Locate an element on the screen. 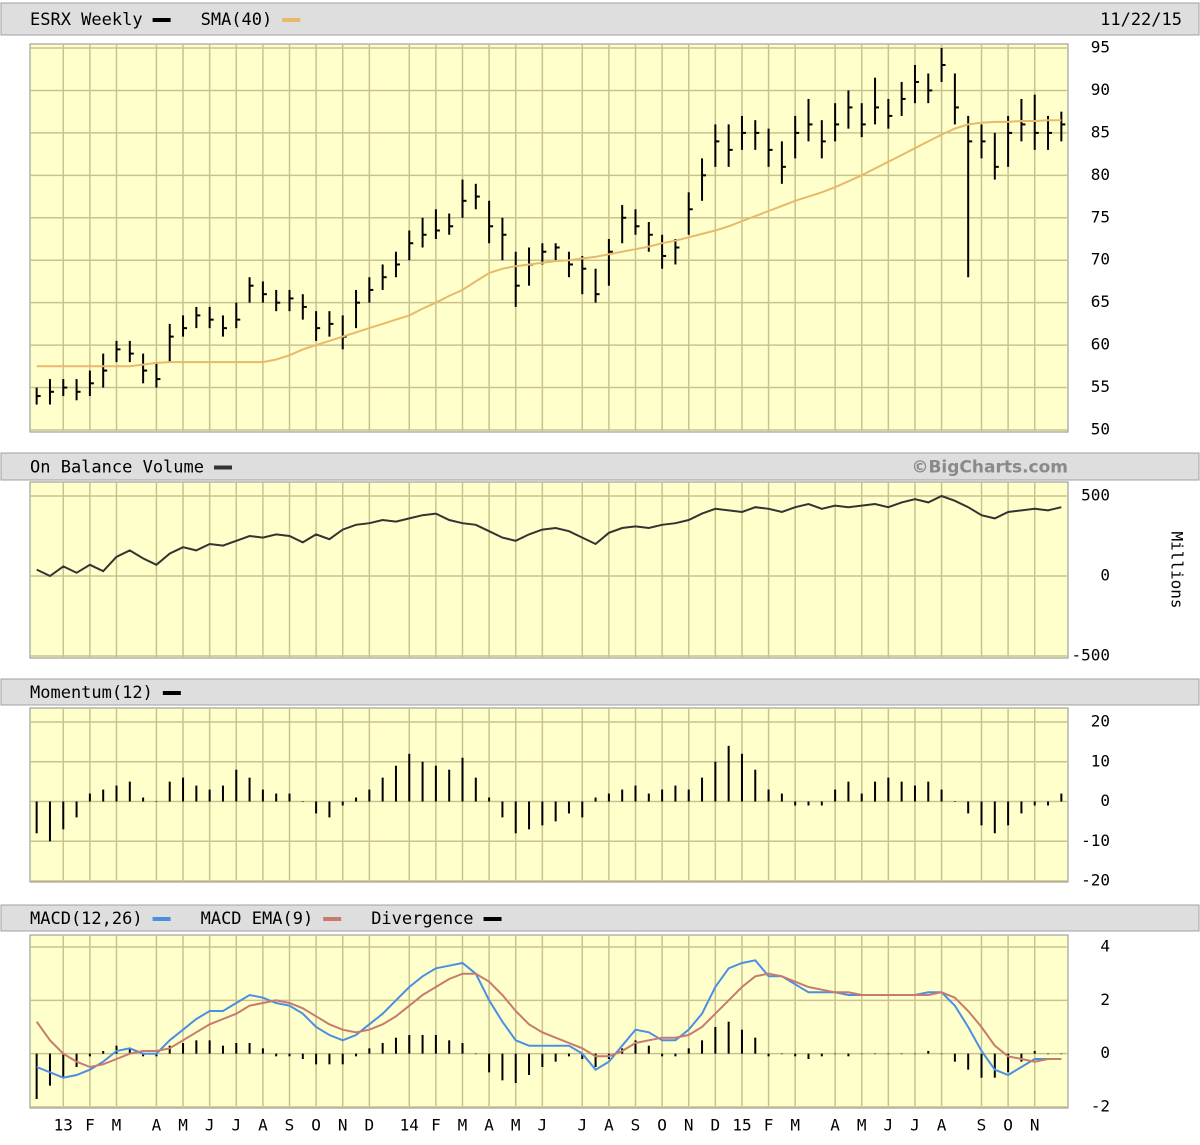 The width and height of the screenshot is (1200, 1145). legend-label: SMA(40) is located at coordinates (237, 20).